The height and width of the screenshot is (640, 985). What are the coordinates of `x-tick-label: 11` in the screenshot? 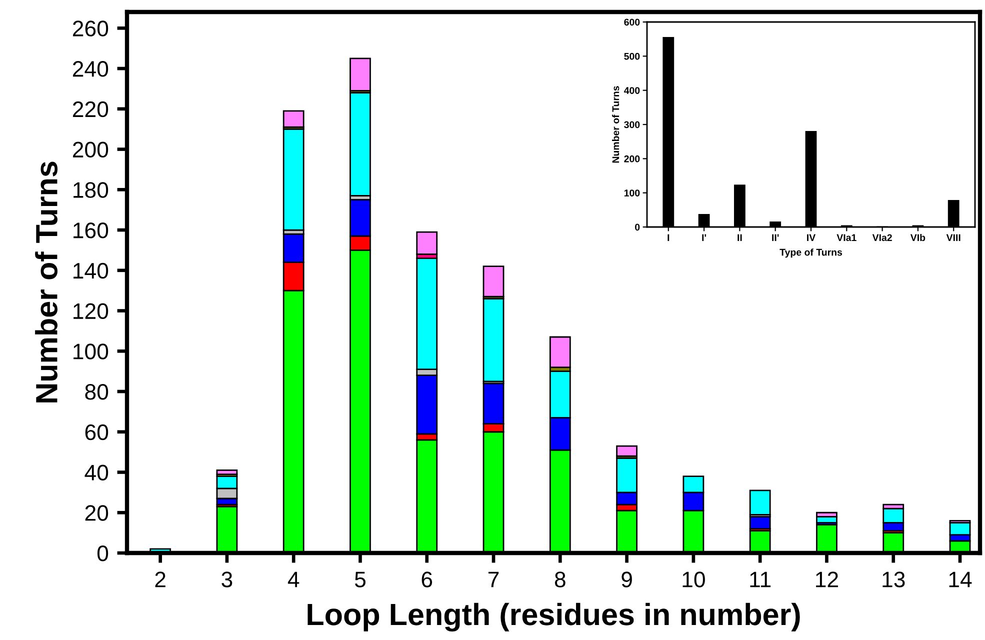 It's located at (760, 580).